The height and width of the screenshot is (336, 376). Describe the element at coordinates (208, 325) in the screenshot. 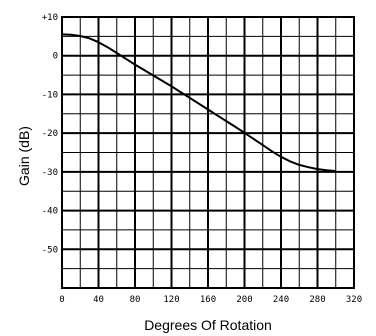

I see `x-axis-title: Degrees Of Rotation` at that location.